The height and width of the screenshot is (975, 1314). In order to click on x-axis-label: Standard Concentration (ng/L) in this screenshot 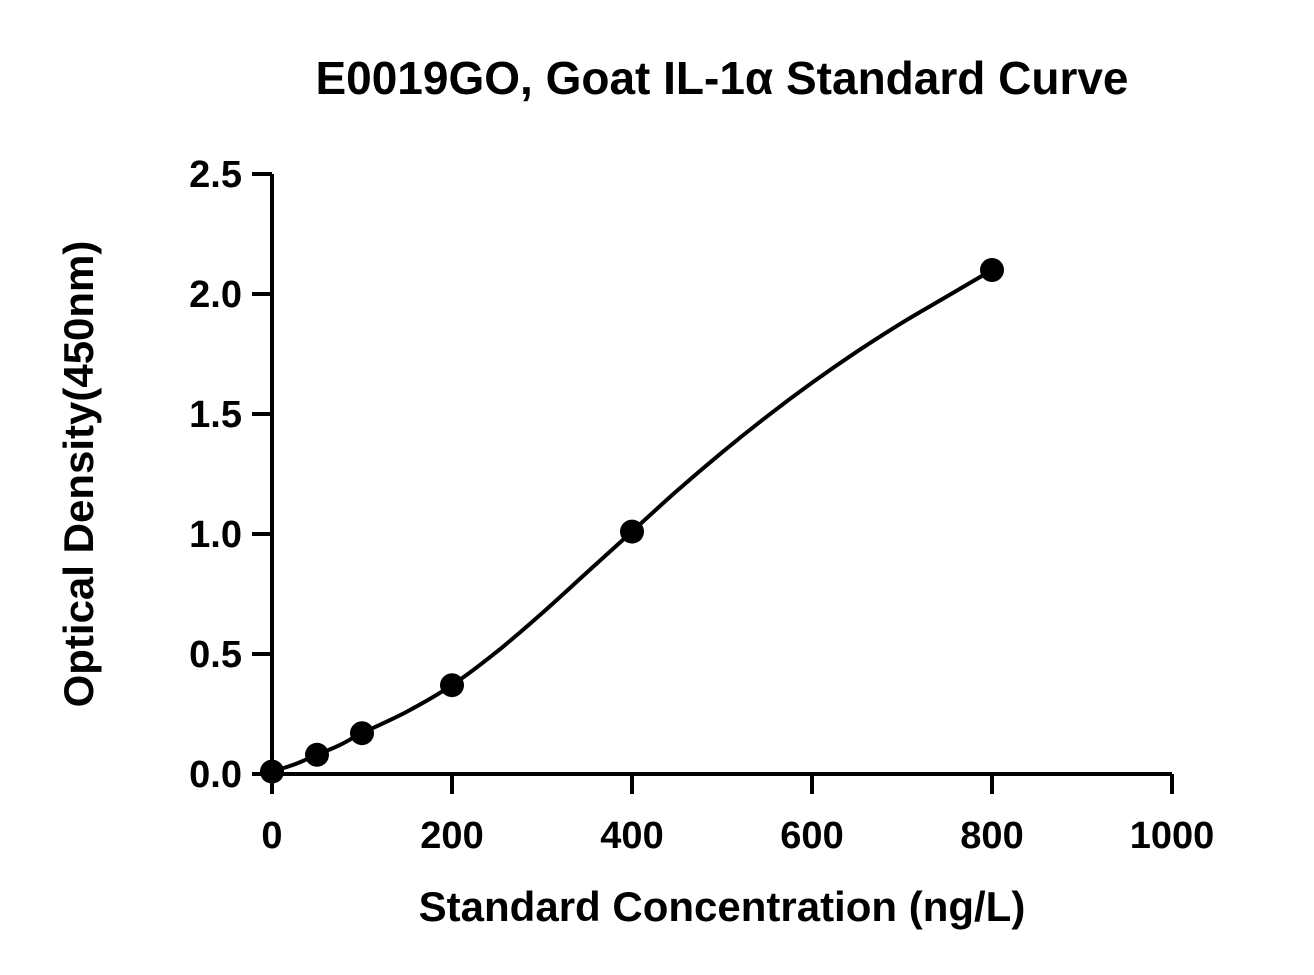, I will do `click(722, 906)`.